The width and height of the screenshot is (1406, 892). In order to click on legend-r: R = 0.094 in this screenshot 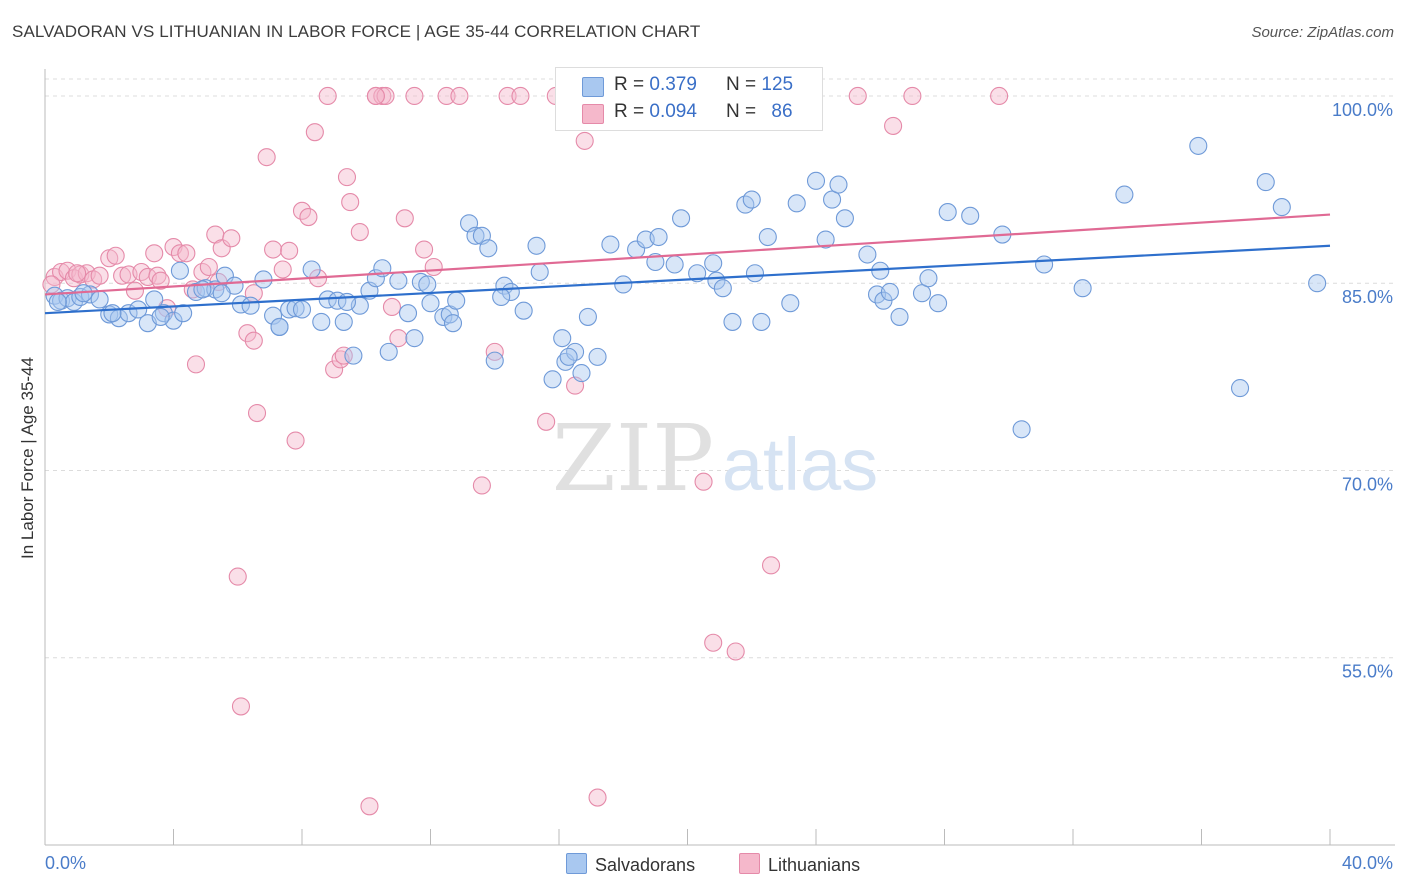, I will do `click(655, 111)`.